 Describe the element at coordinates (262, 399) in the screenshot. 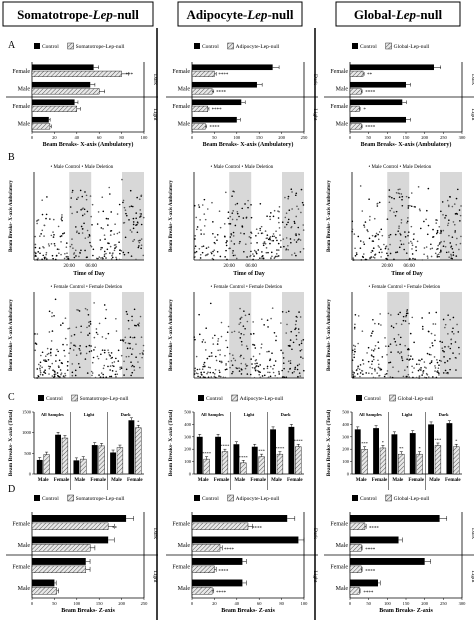

I see `legend-null: Adipocyte-Lep-null` at that location.